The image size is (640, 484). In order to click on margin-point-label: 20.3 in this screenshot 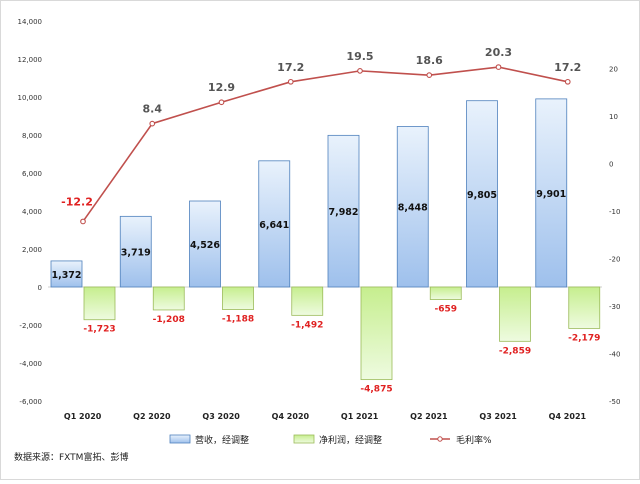, I will do `click(498, 52)`.